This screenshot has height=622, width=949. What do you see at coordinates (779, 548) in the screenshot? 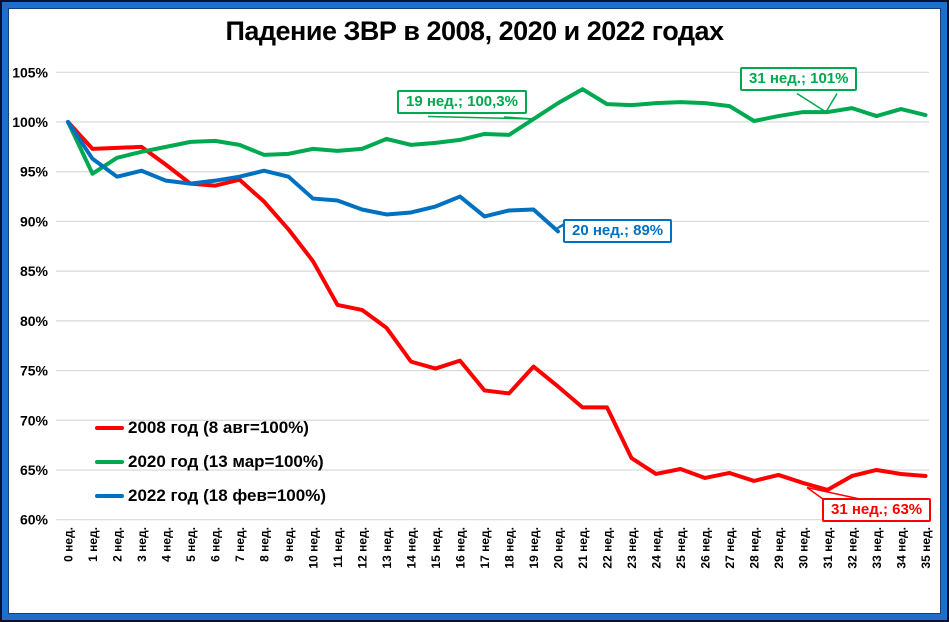
I see `svg-text: 29 нед.` at bounding box center [779, 548].